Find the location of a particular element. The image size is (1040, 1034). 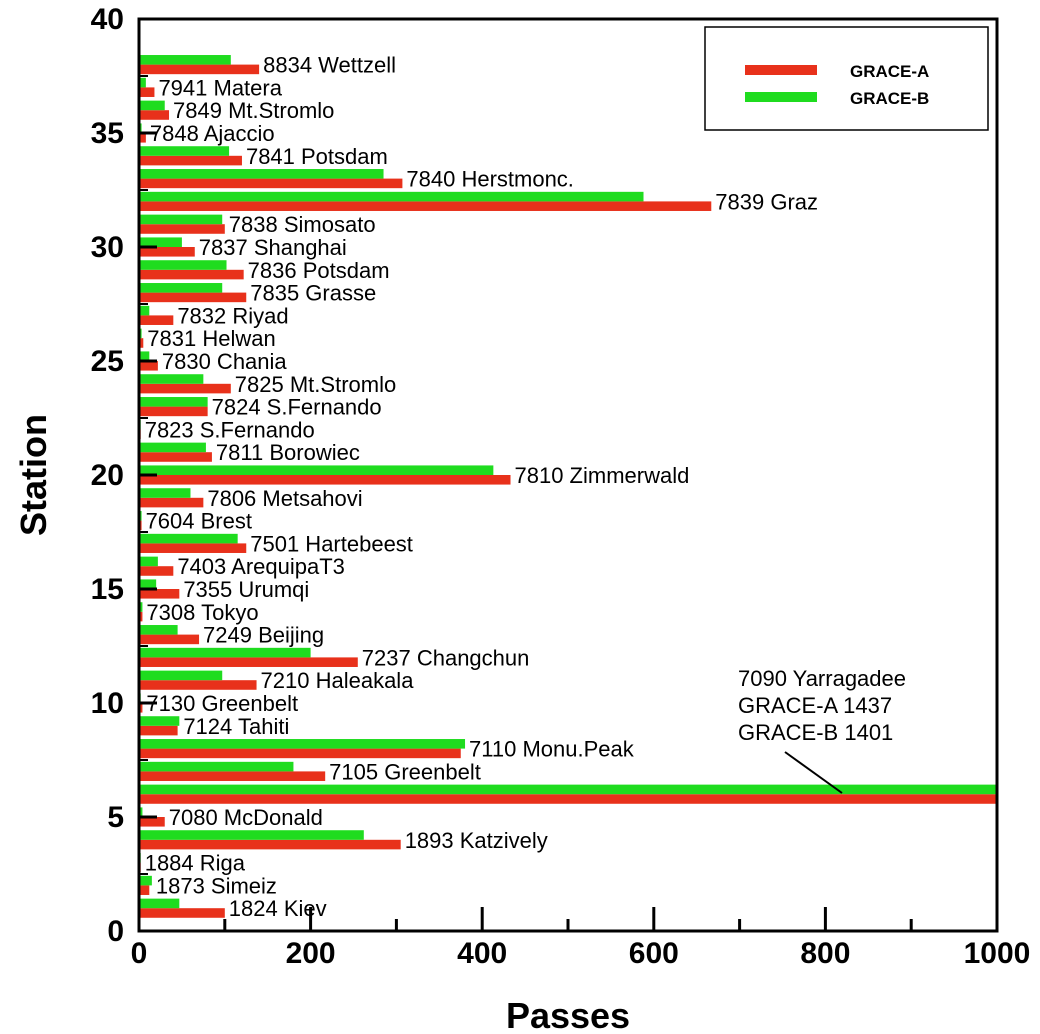

bar-label: 7355 Urumqi is located at coordinates (246, 589).